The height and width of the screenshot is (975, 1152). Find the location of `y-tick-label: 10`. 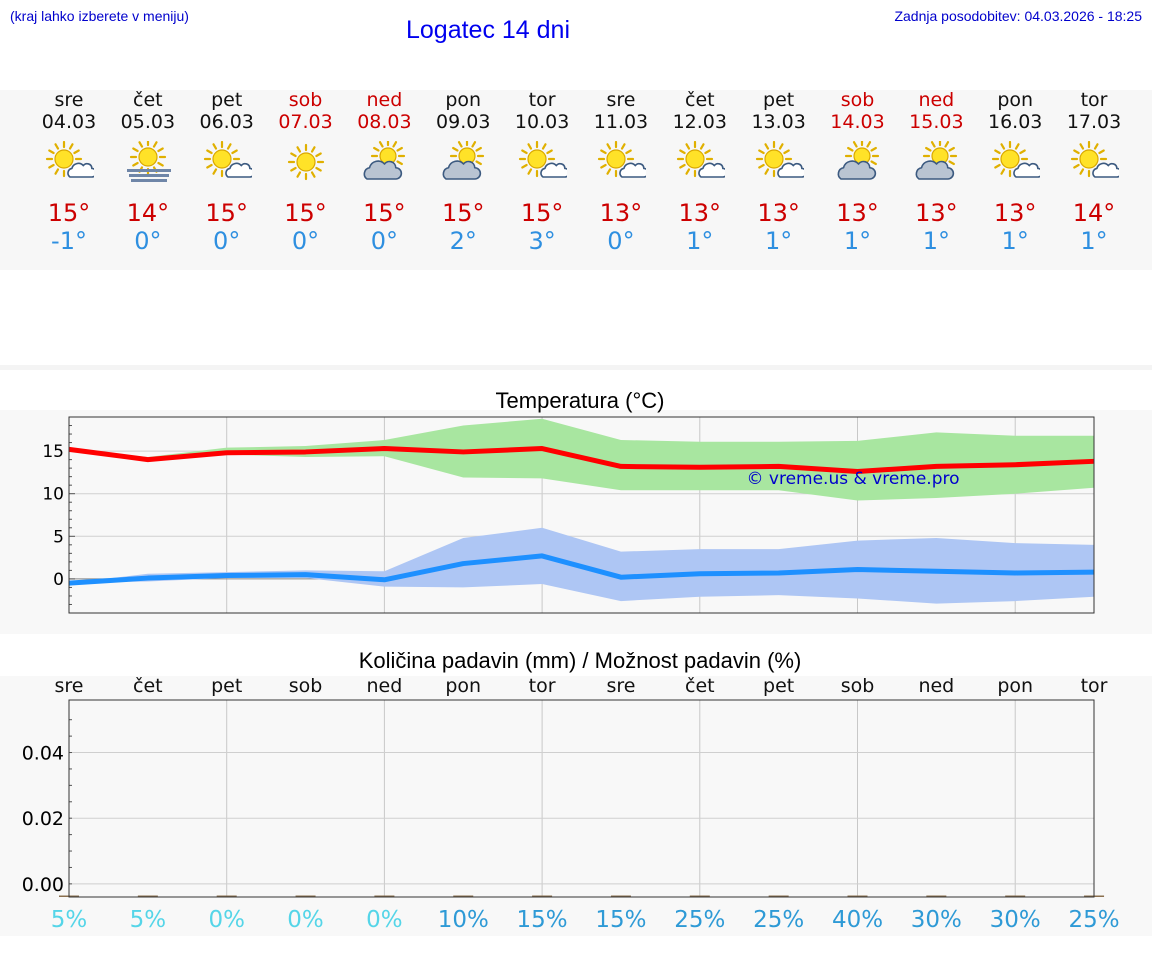

y-tick-label: 10 is located at coordinates (53, 495).